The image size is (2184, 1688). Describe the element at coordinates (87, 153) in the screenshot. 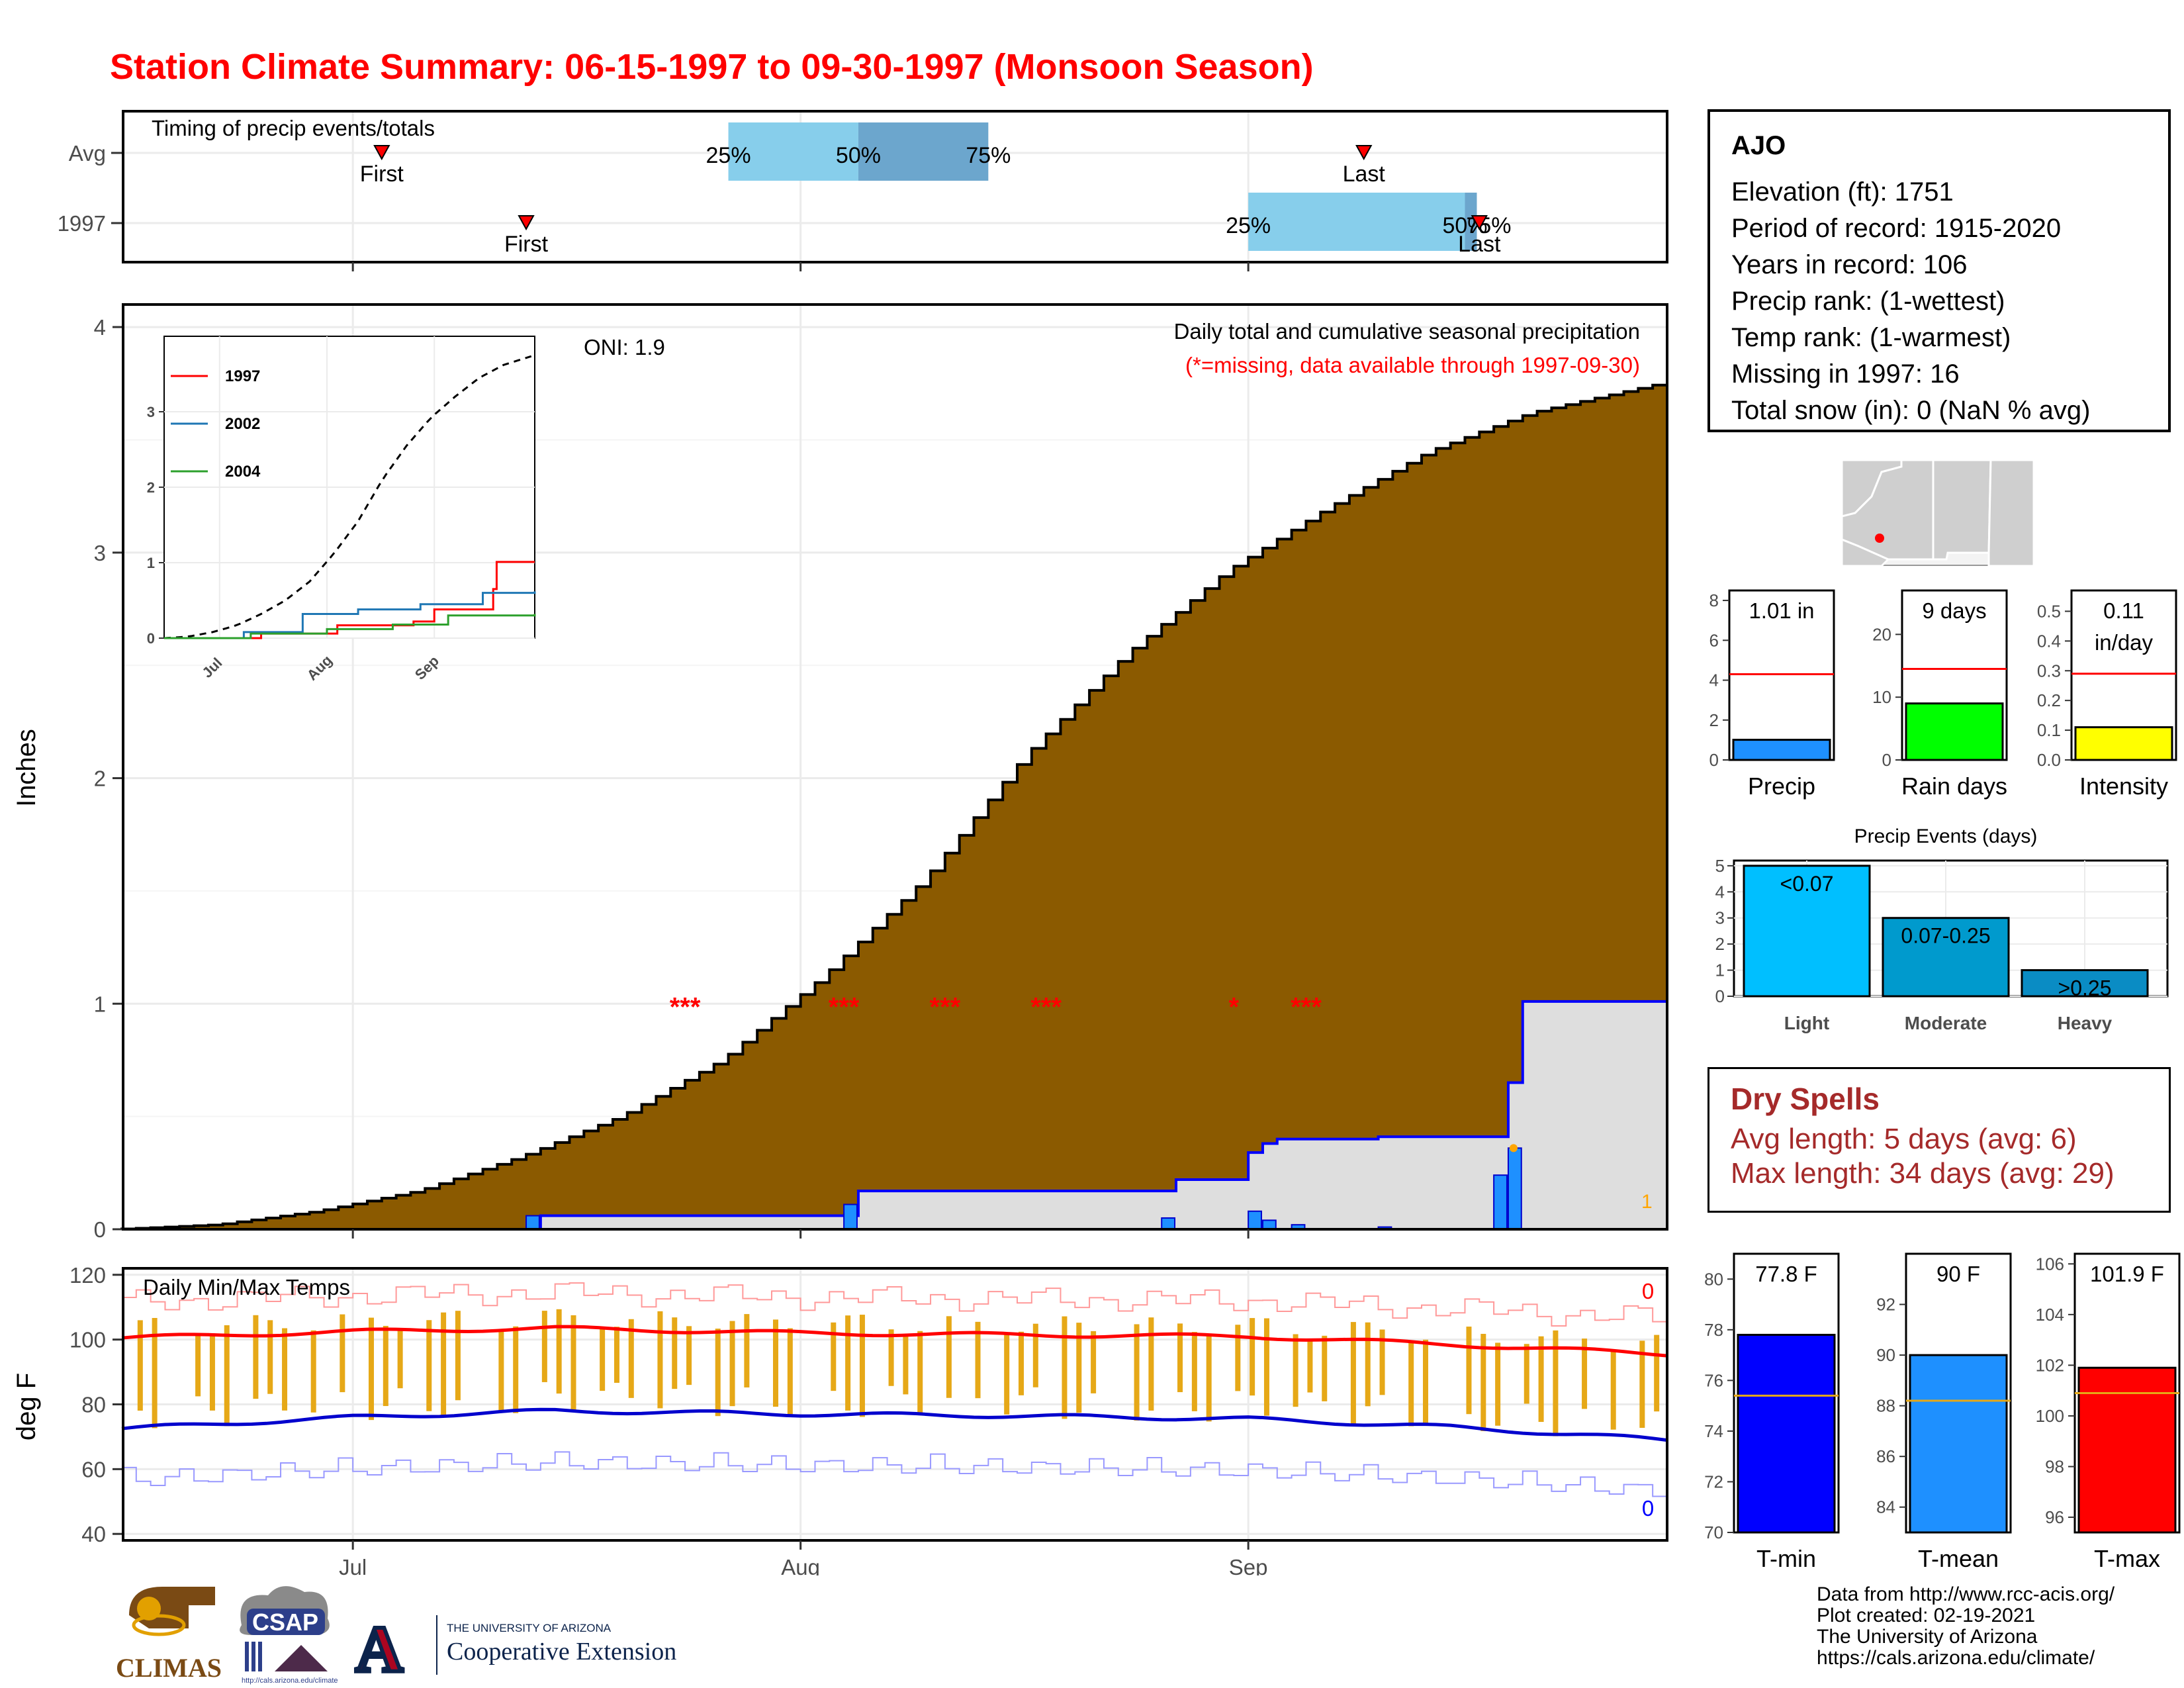

I see `row-label: Avg` at that location.